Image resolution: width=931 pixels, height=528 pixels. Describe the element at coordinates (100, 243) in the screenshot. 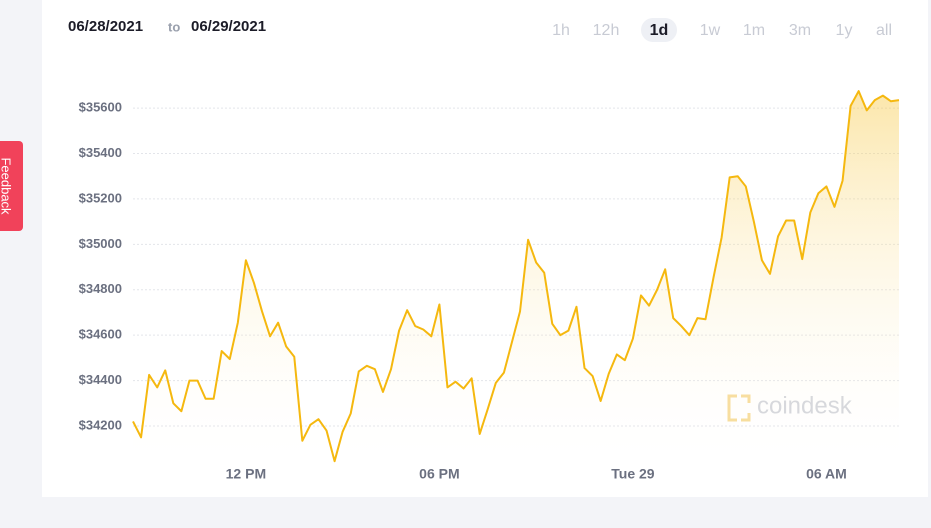

I see `y-tick-label: $35000` at that location.